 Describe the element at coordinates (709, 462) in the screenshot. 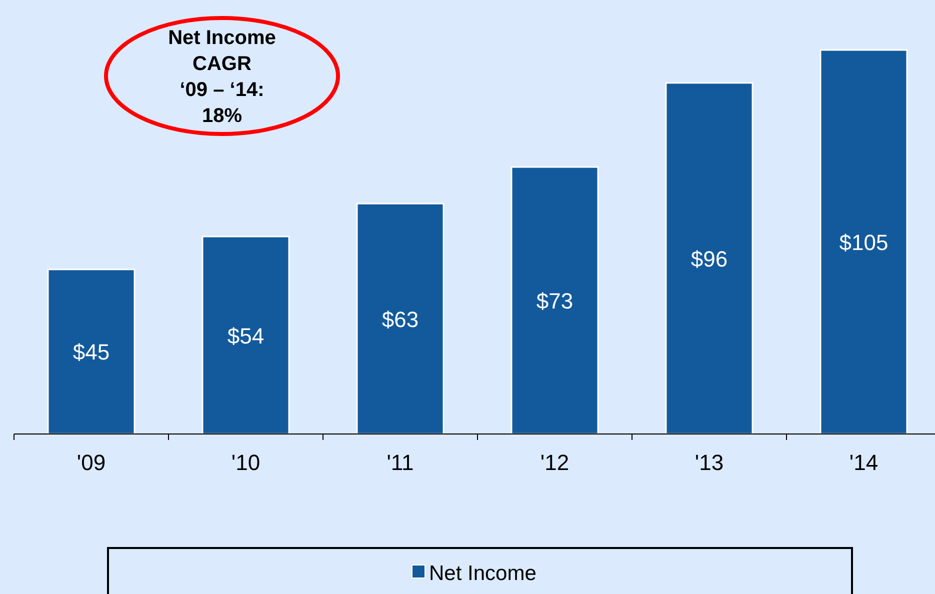

I see `x-tick-label: '13` at that location.